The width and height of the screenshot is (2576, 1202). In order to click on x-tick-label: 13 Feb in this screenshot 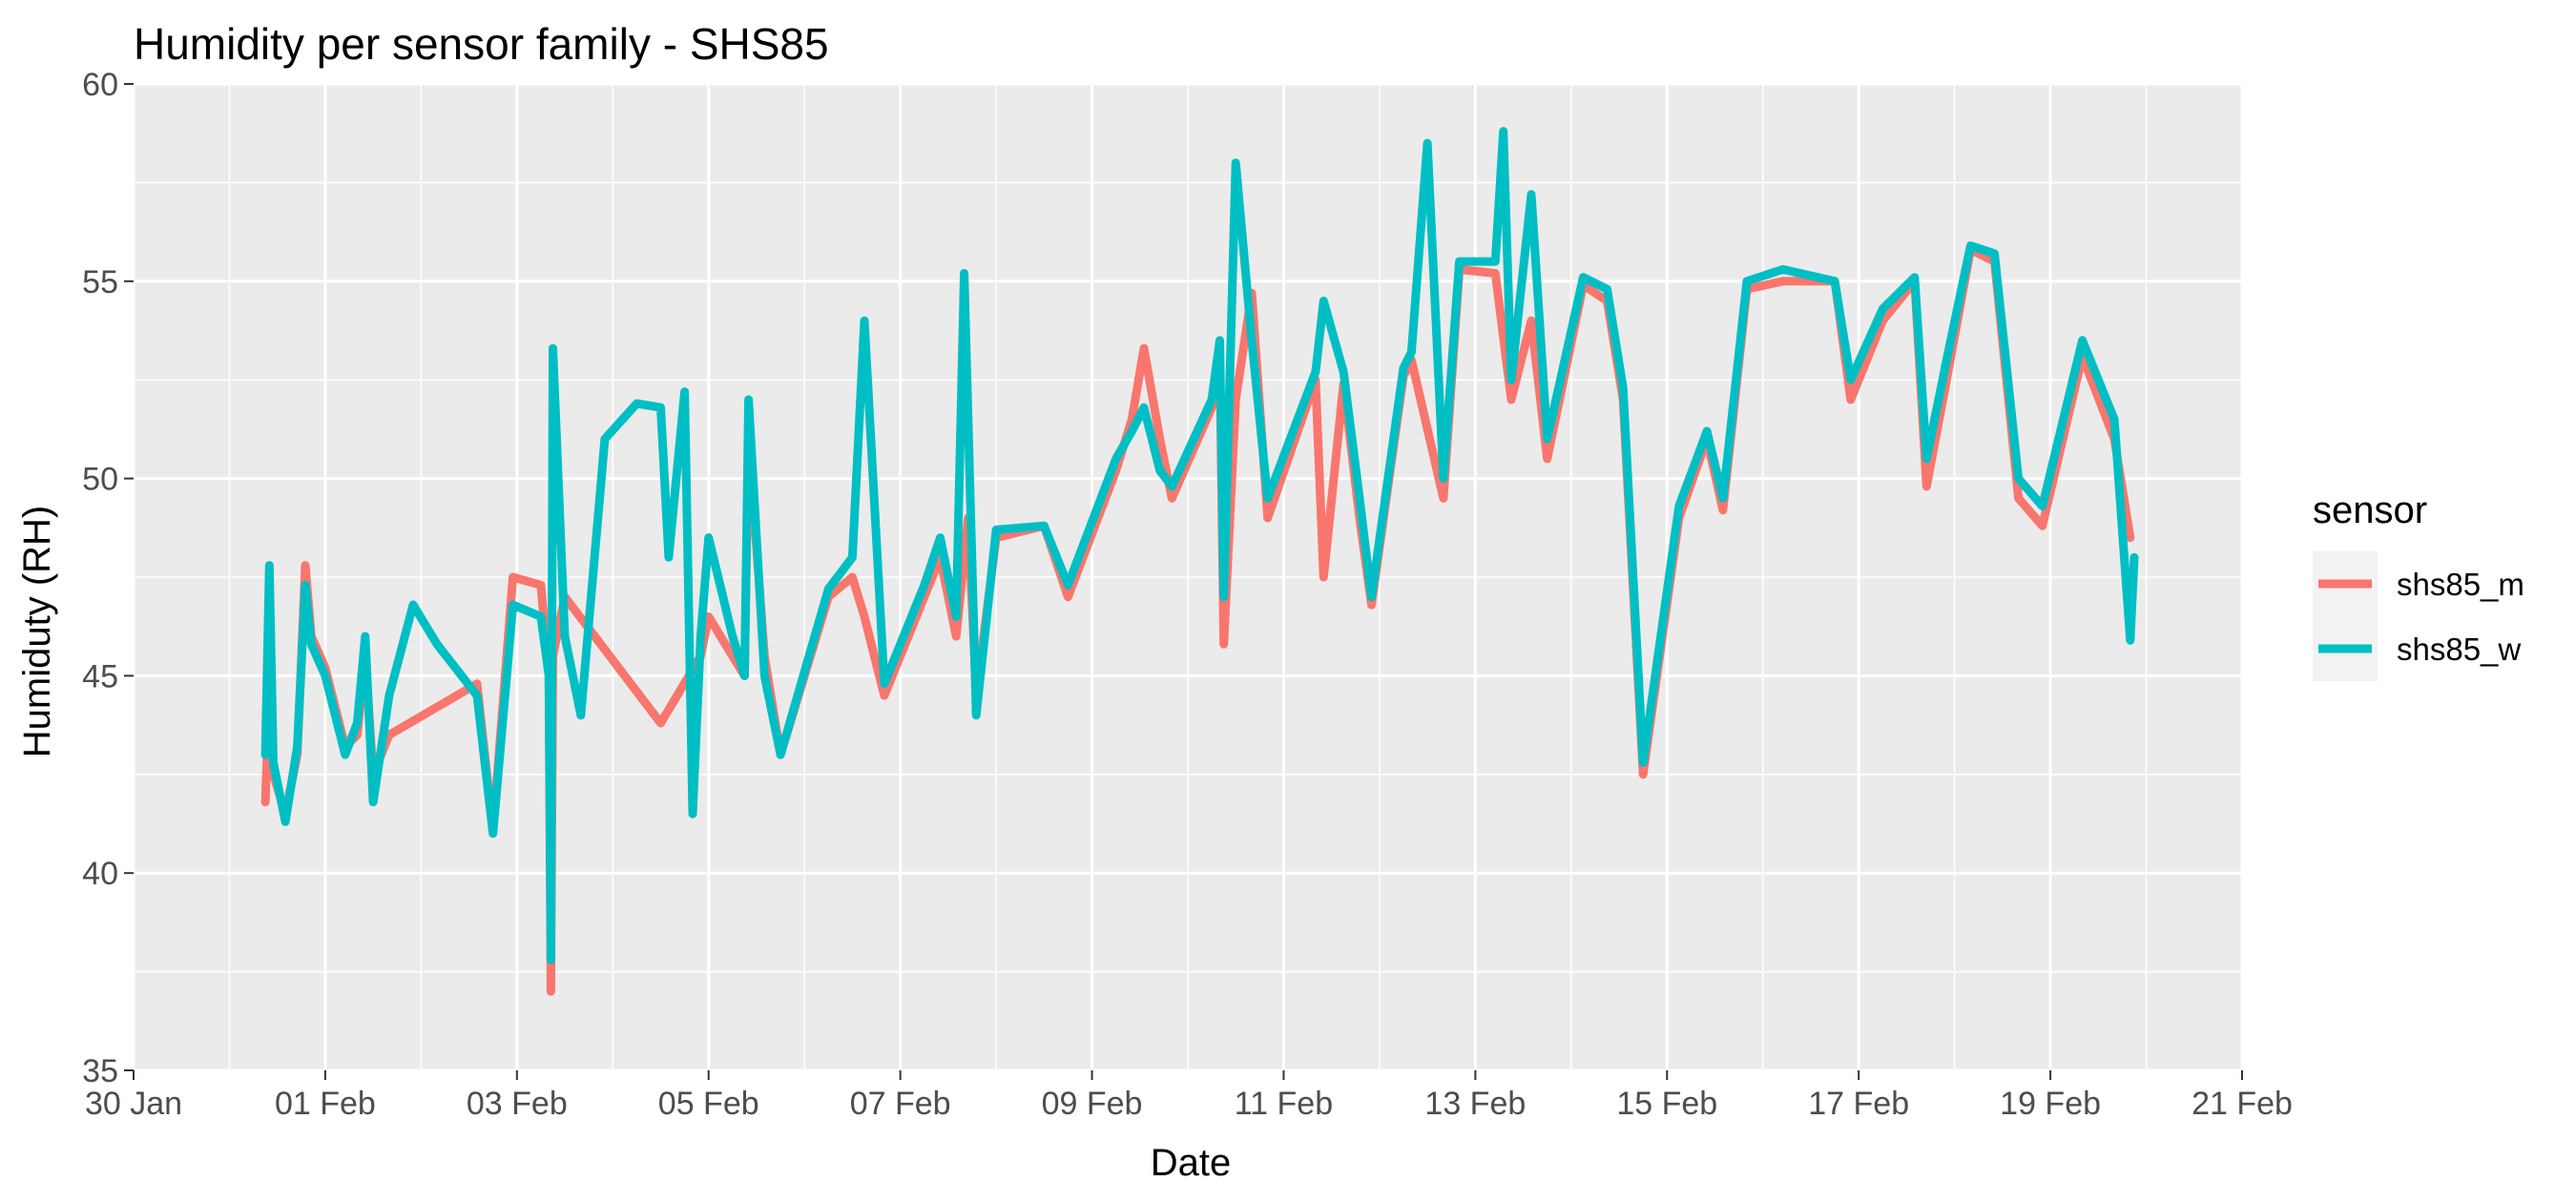, I will do `click(1475, 1104)`.